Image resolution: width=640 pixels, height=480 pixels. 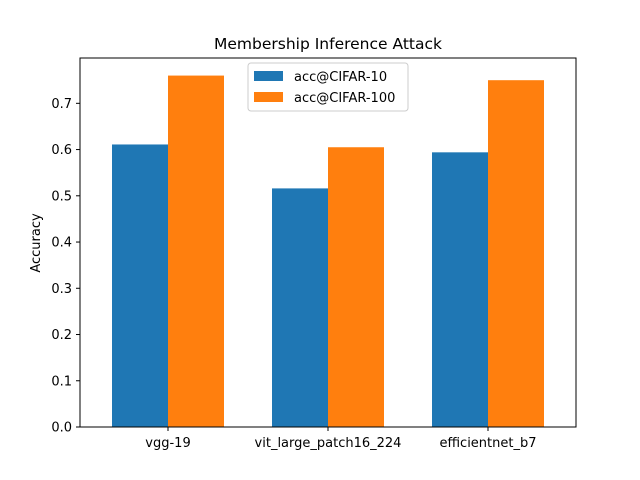 What do you see at coordinates (61, 381) in the screenshot?
I see `y-tick-label: 0.1` at bounding box center [61, 381].